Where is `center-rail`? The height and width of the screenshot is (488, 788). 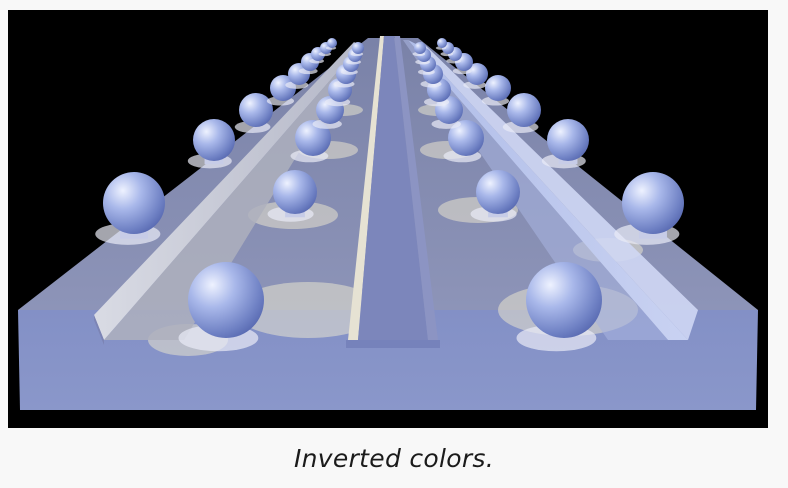 center-rail is located at coordinates (393, 192).